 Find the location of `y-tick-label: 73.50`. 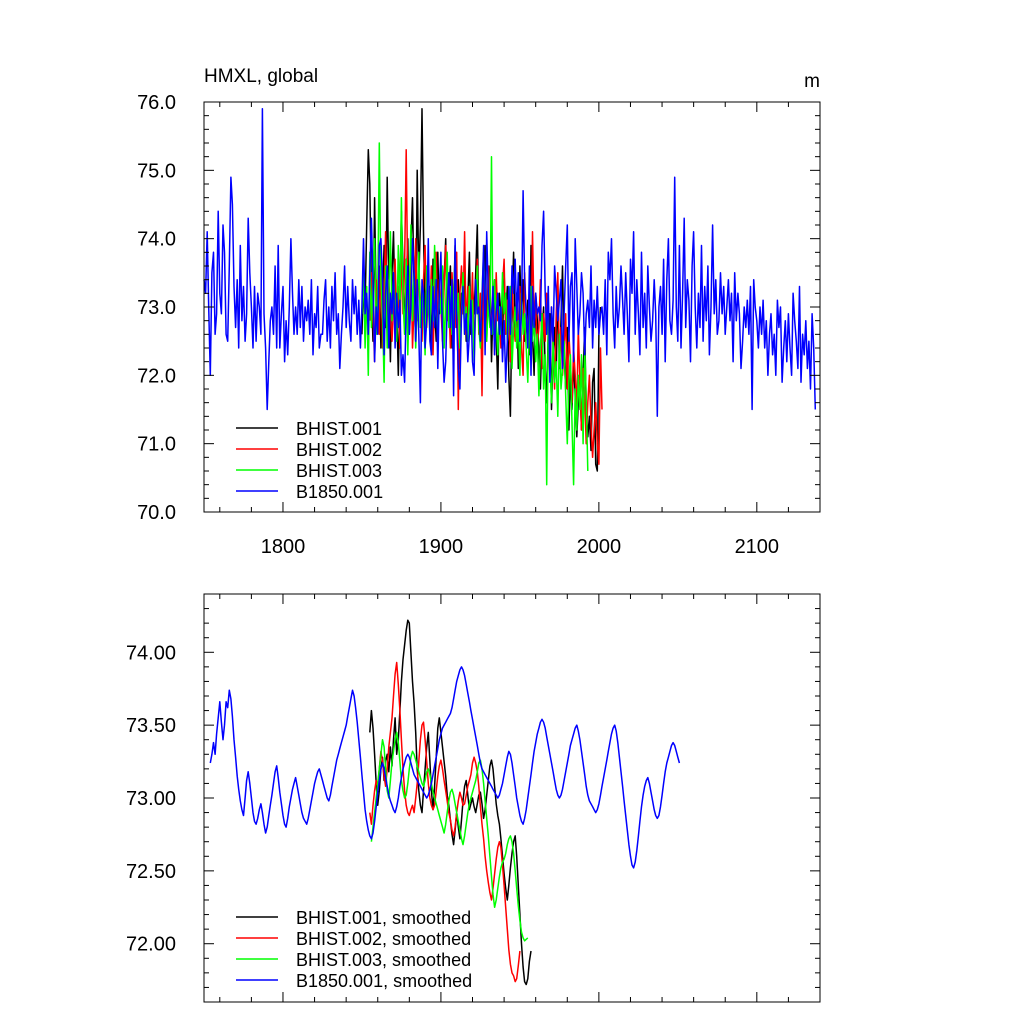

y-tick-label: 73.50 is located at coordinates (151, 726).